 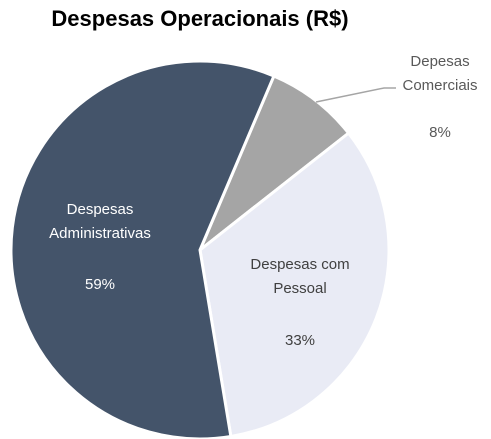 What do you see at coordinates (355, 95) in the screenshot?
I see `leader-line` at bounding box center [355, 95].